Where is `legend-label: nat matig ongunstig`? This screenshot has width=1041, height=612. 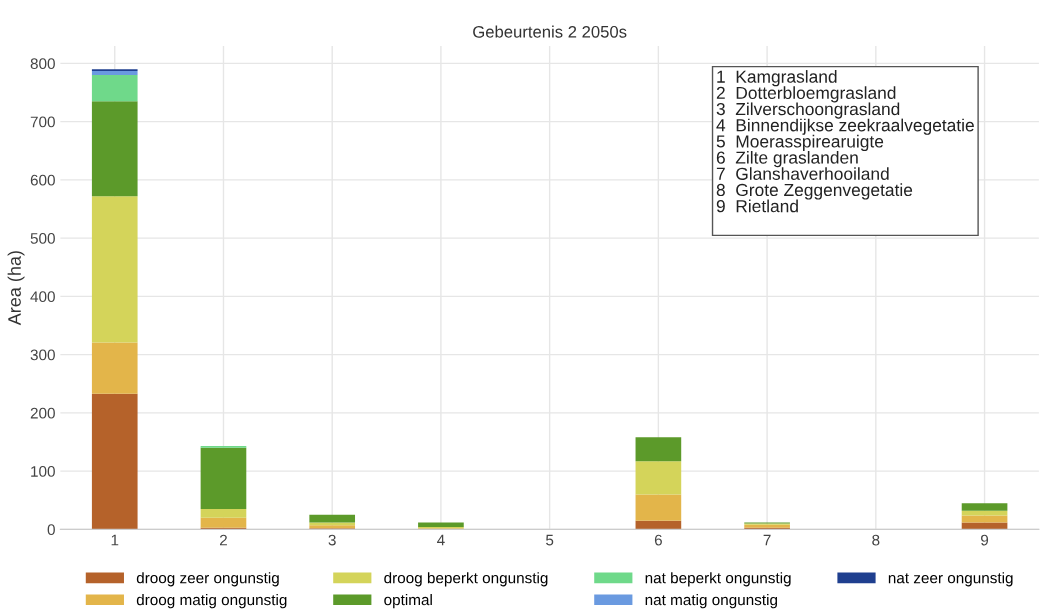
legend-label: nat matig ongunstig is located at coordinates (711, 601).